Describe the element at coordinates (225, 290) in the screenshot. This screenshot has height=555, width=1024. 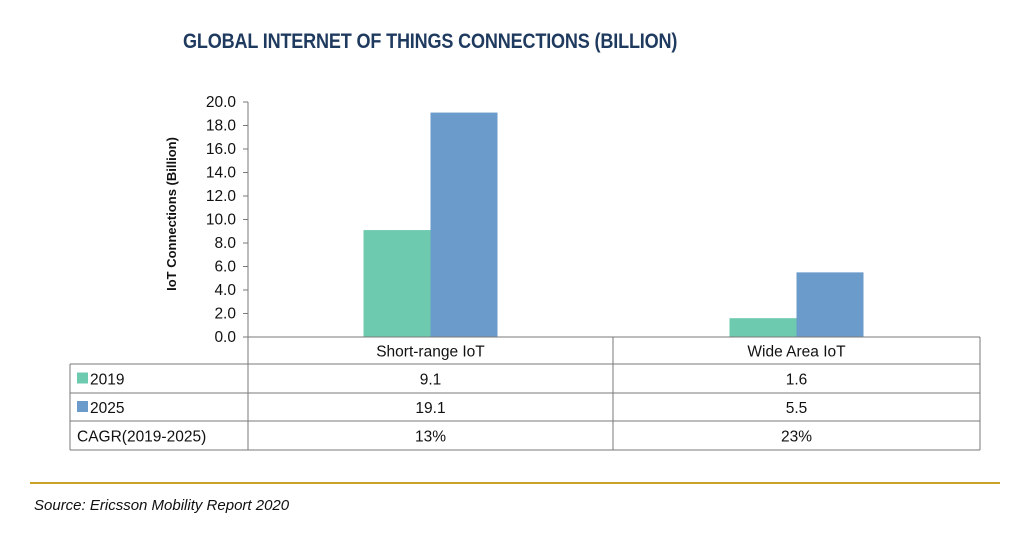
I see `y-tick-label: 4.0` at that location.